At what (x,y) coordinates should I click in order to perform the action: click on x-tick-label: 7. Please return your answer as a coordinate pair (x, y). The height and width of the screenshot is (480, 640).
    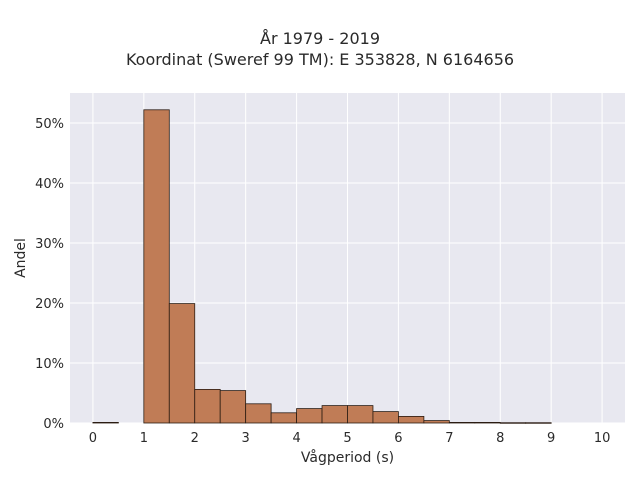
    Looking at the image, I should click on (449, 438).